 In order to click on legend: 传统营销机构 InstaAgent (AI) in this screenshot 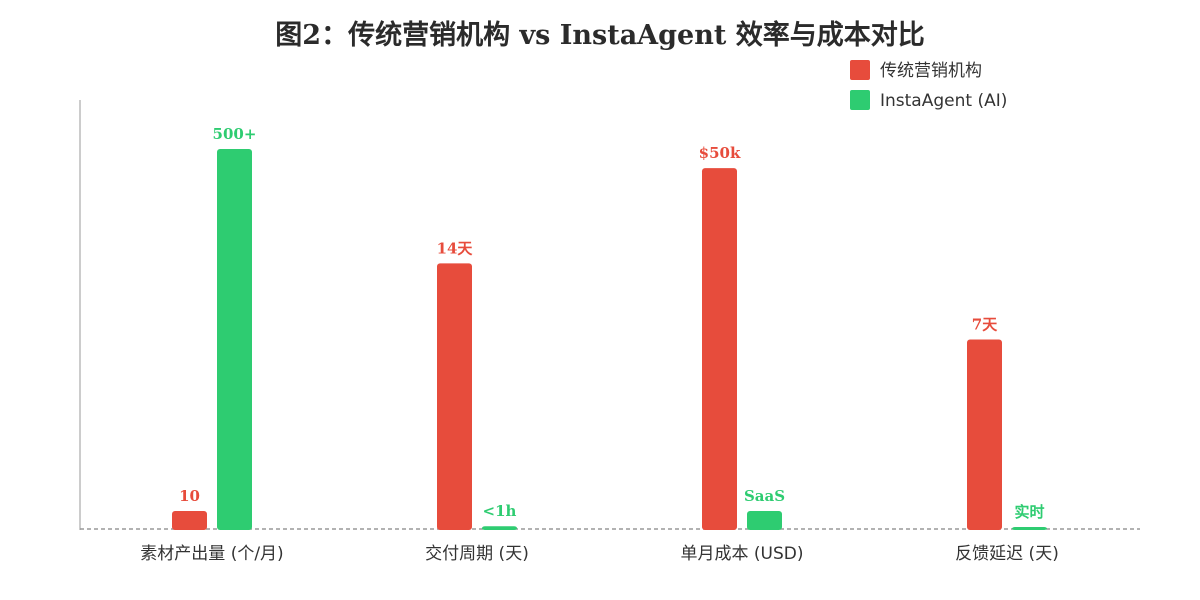, I will do `click(928, 85)`.